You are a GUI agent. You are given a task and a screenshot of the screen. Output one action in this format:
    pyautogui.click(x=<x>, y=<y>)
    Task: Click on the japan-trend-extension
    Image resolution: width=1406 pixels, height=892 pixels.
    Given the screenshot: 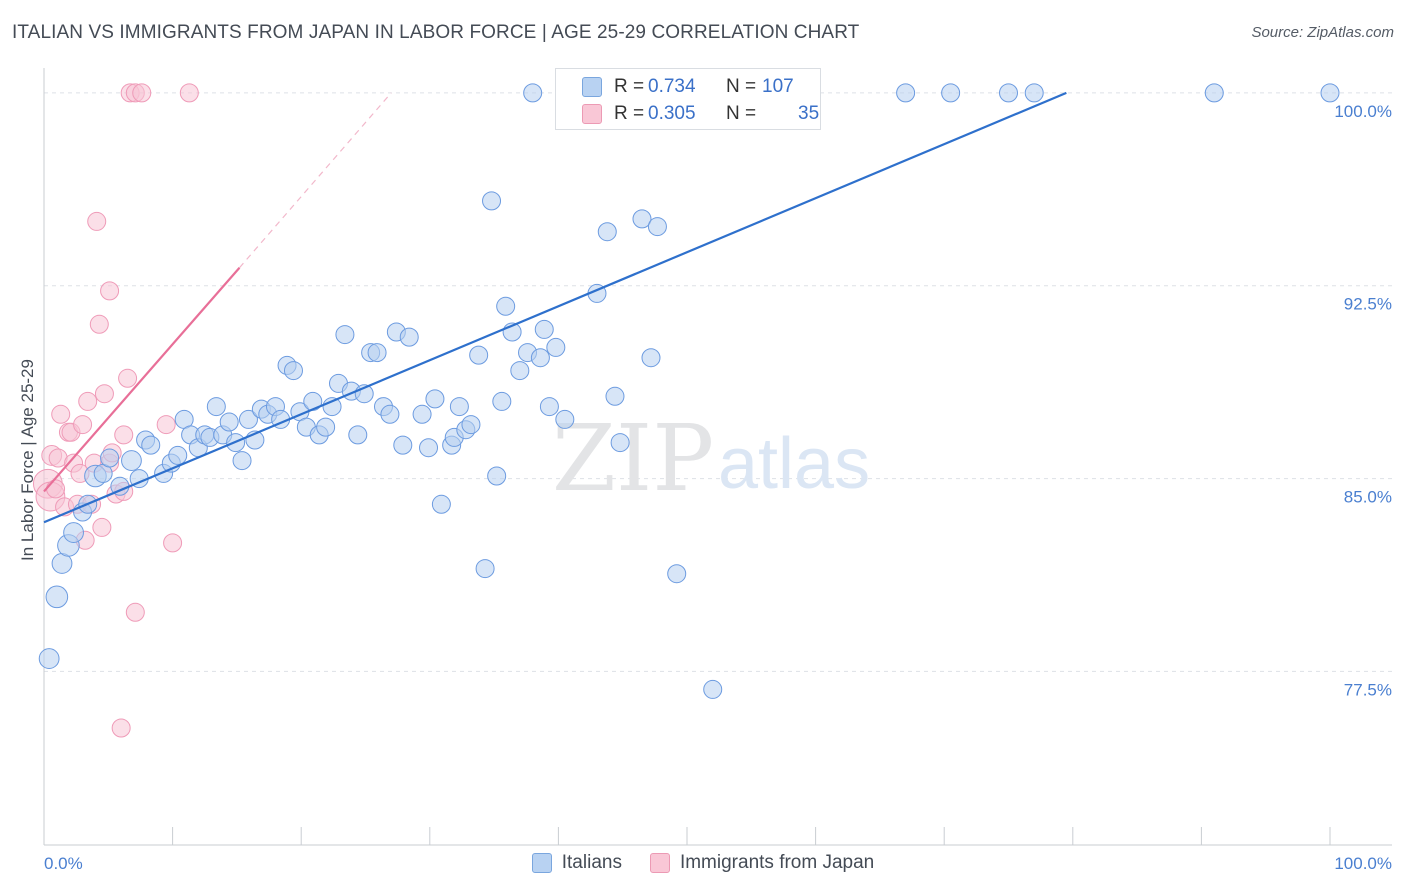 What is the action you would take?
    pyautogui.click(x=315, y=180)
    